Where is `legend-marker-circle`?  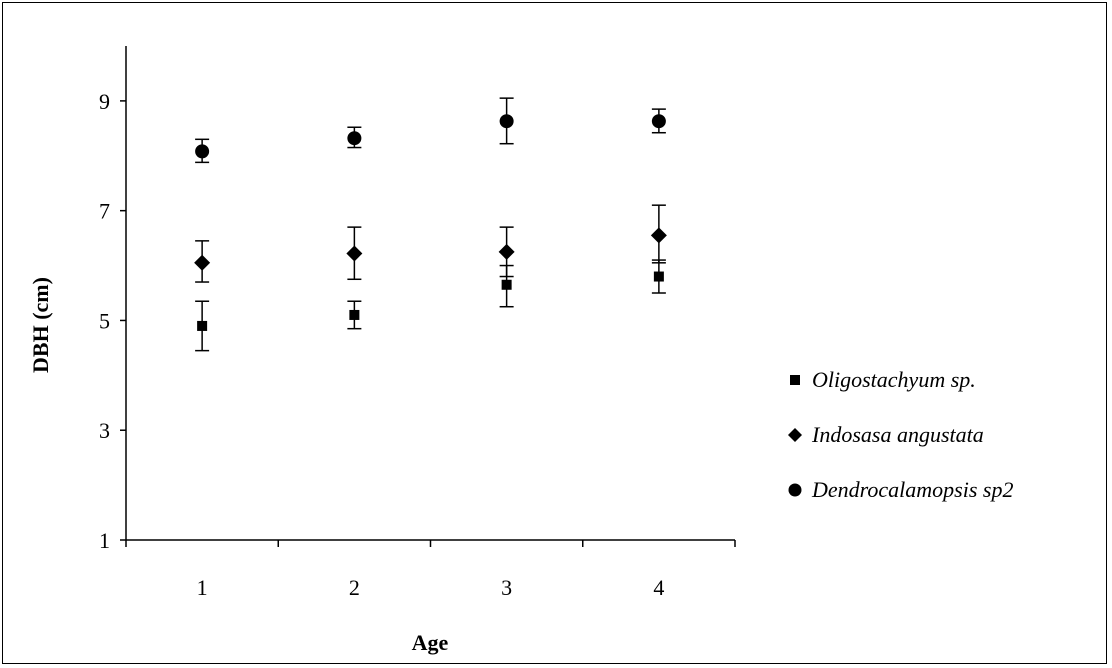 legend-marker-circle is located at coordinates (795, 490).